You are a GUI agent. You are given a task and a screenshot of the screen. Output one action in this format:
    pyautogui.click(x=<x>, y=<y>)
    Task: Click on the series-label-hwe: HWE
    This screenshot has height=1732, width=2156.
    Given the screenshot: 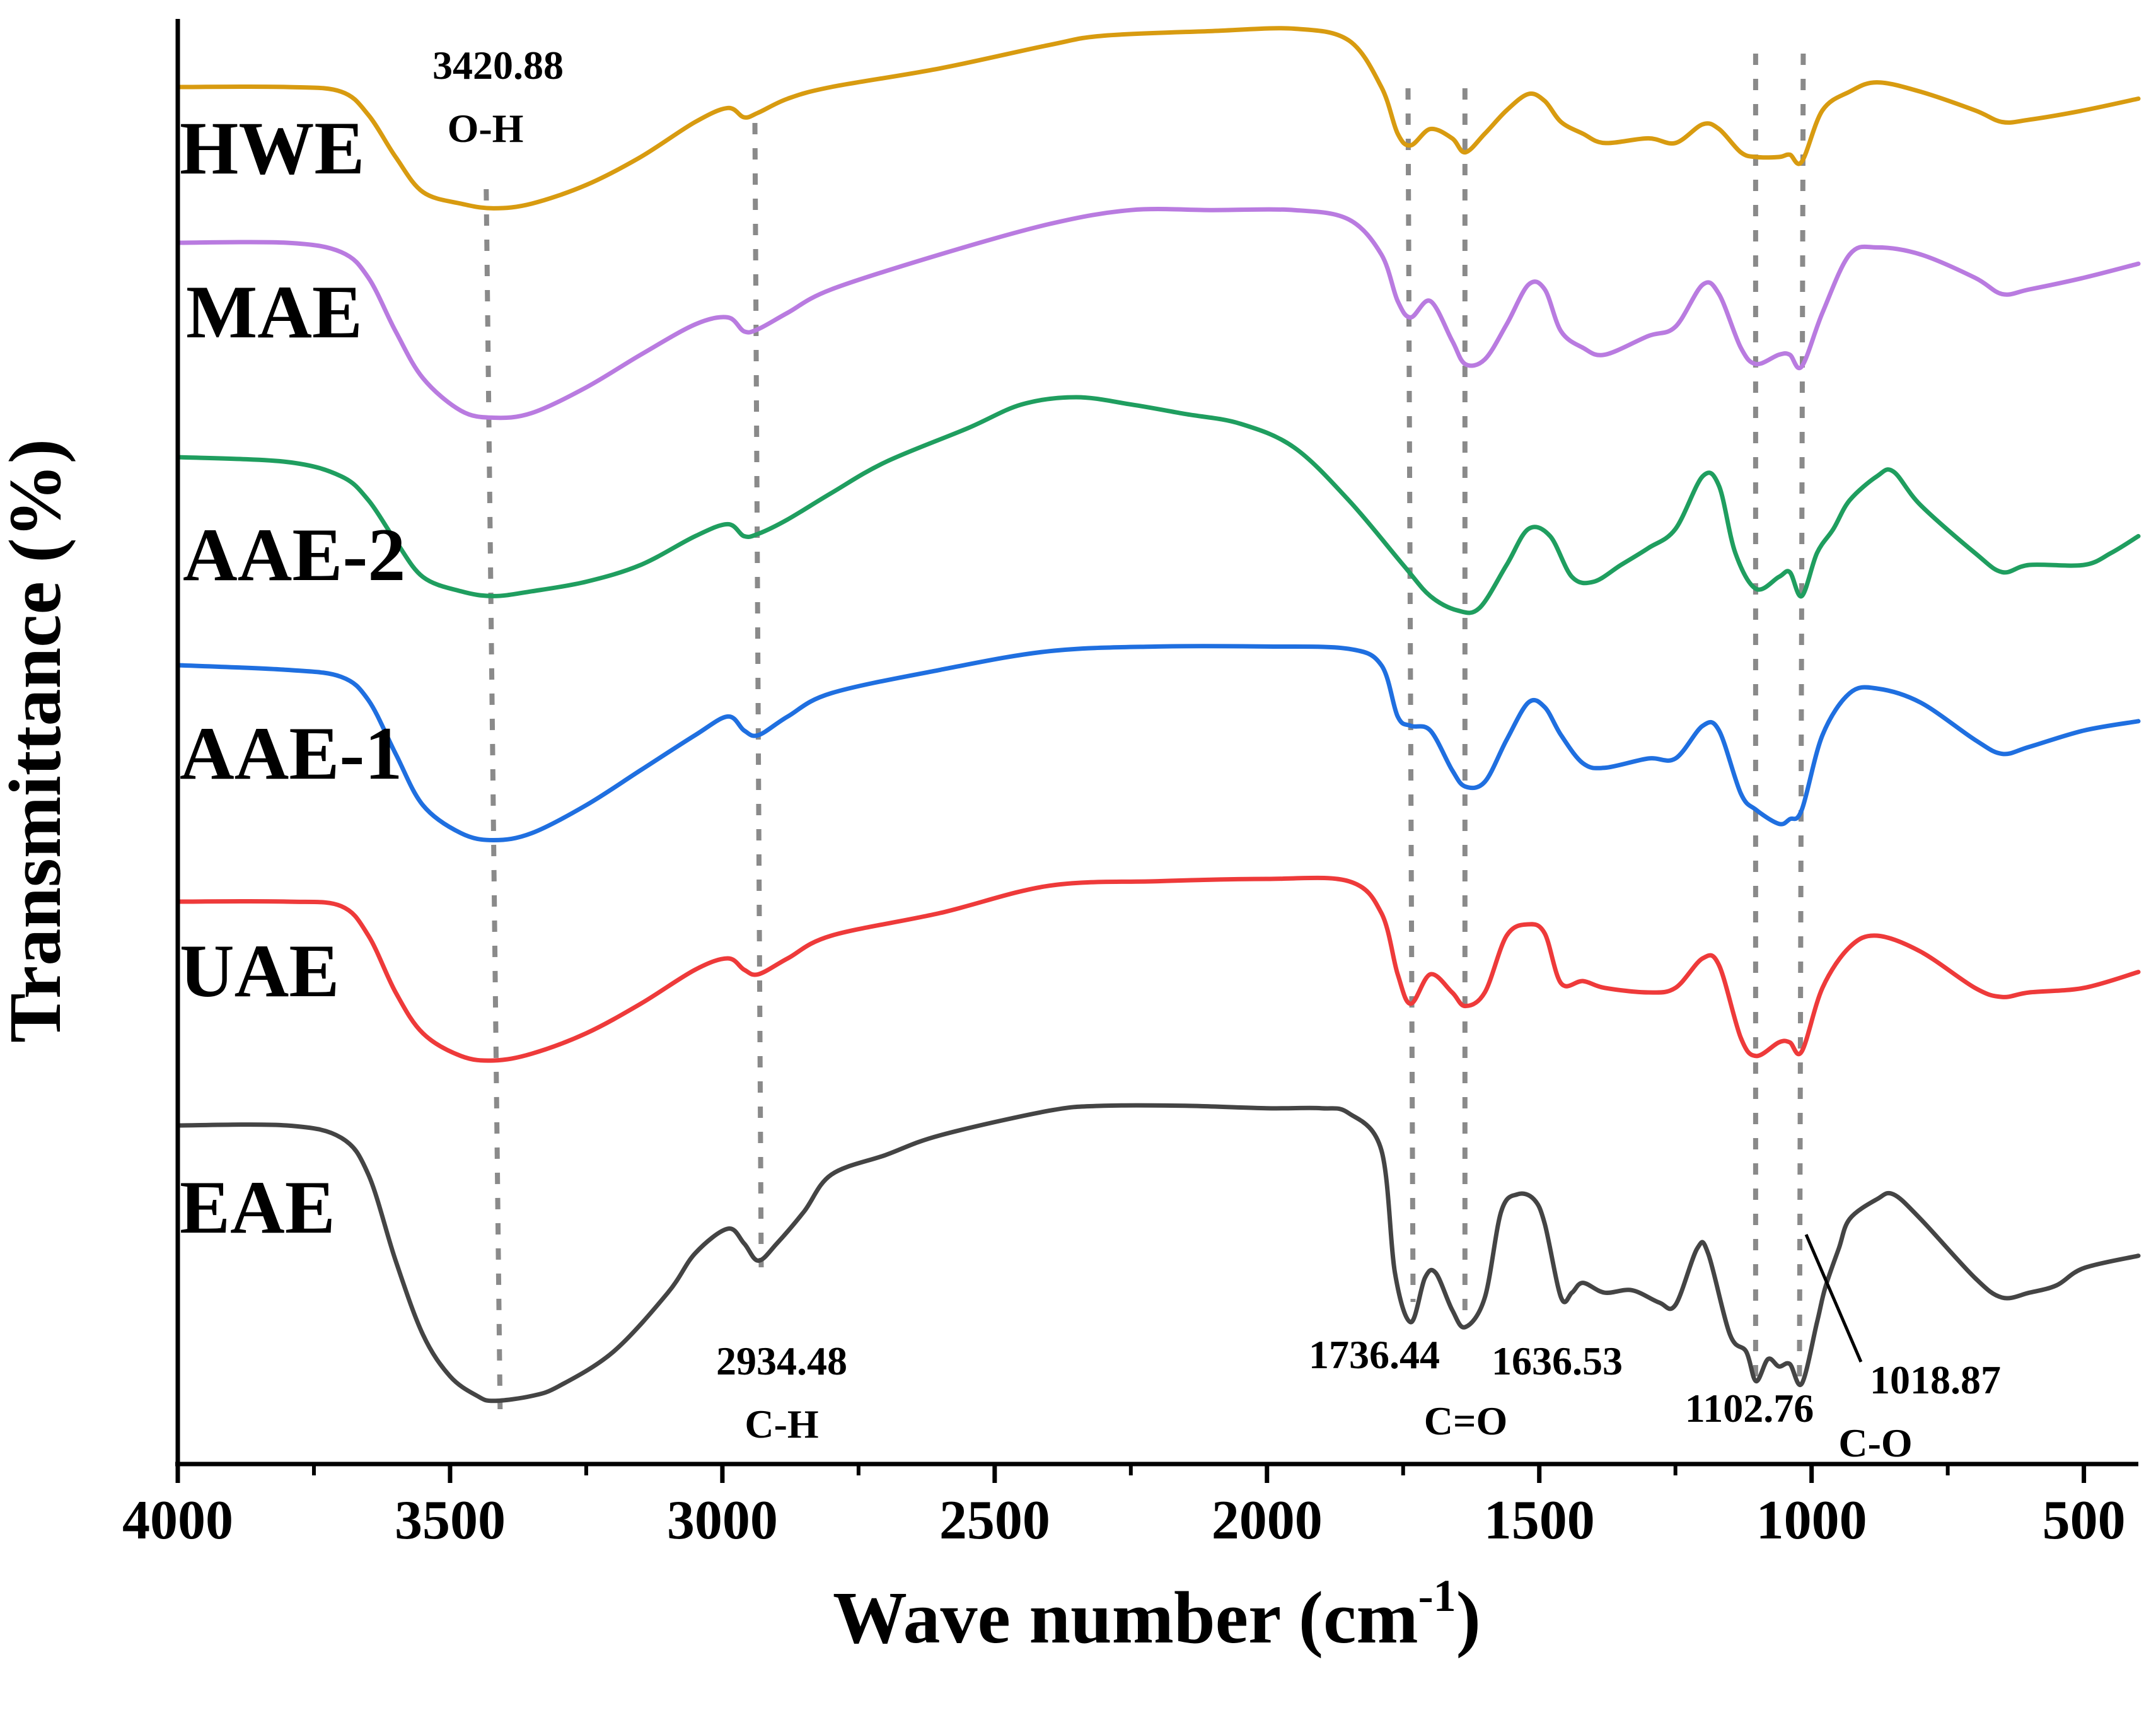 What is the action you would take?
    pyautogui.click(x=272, y=148)
    